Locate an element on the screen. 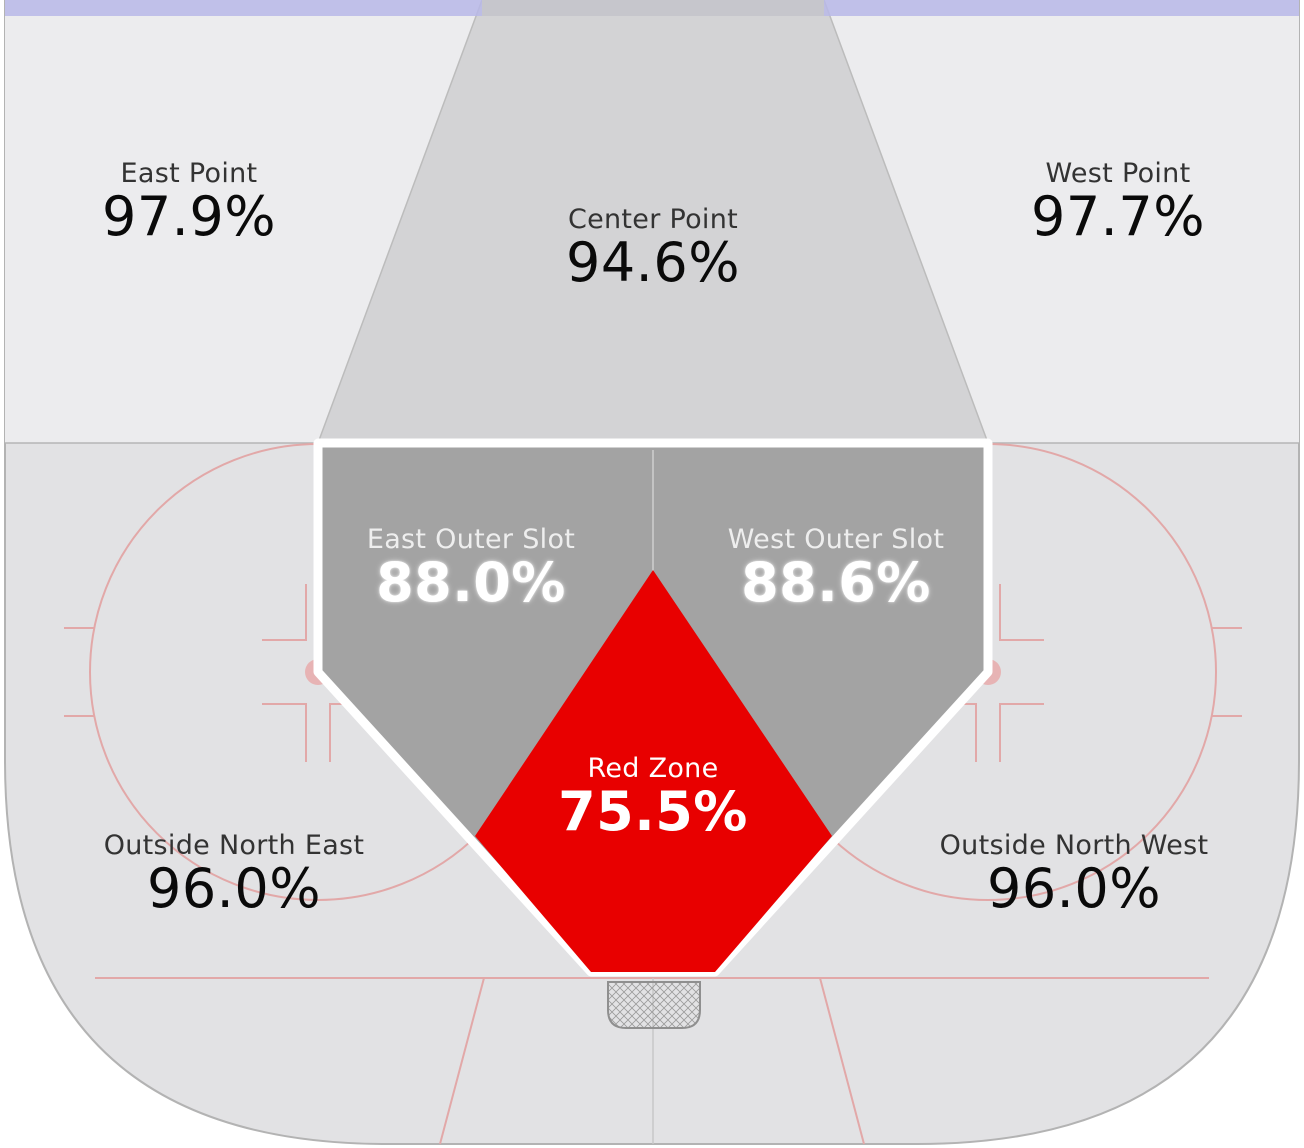 Image resolution: width=1304 pixels, height=1148 pixels. red-zone-label: Red Zone 75.5% is located at coordinates (653, 797).